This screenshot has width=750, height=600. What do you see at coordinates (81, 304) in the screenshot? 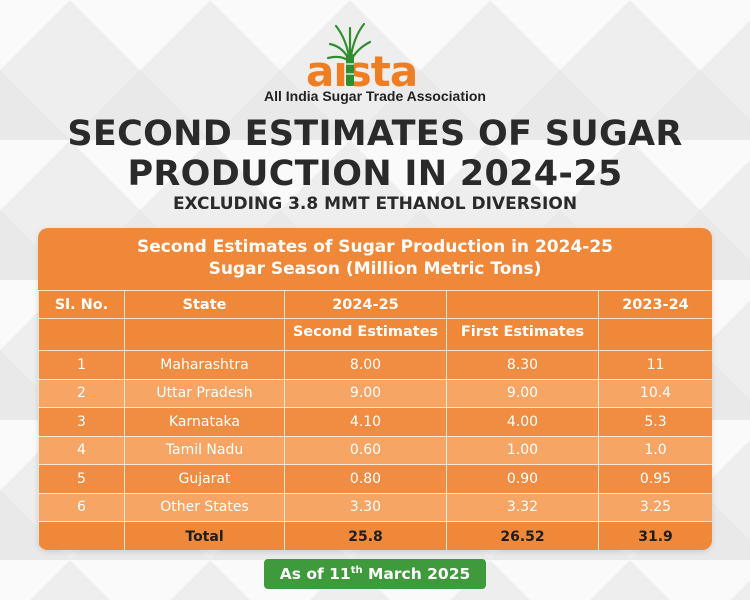
I see `header-sl-no: Sl. No.` at bounding box center [81, 304].